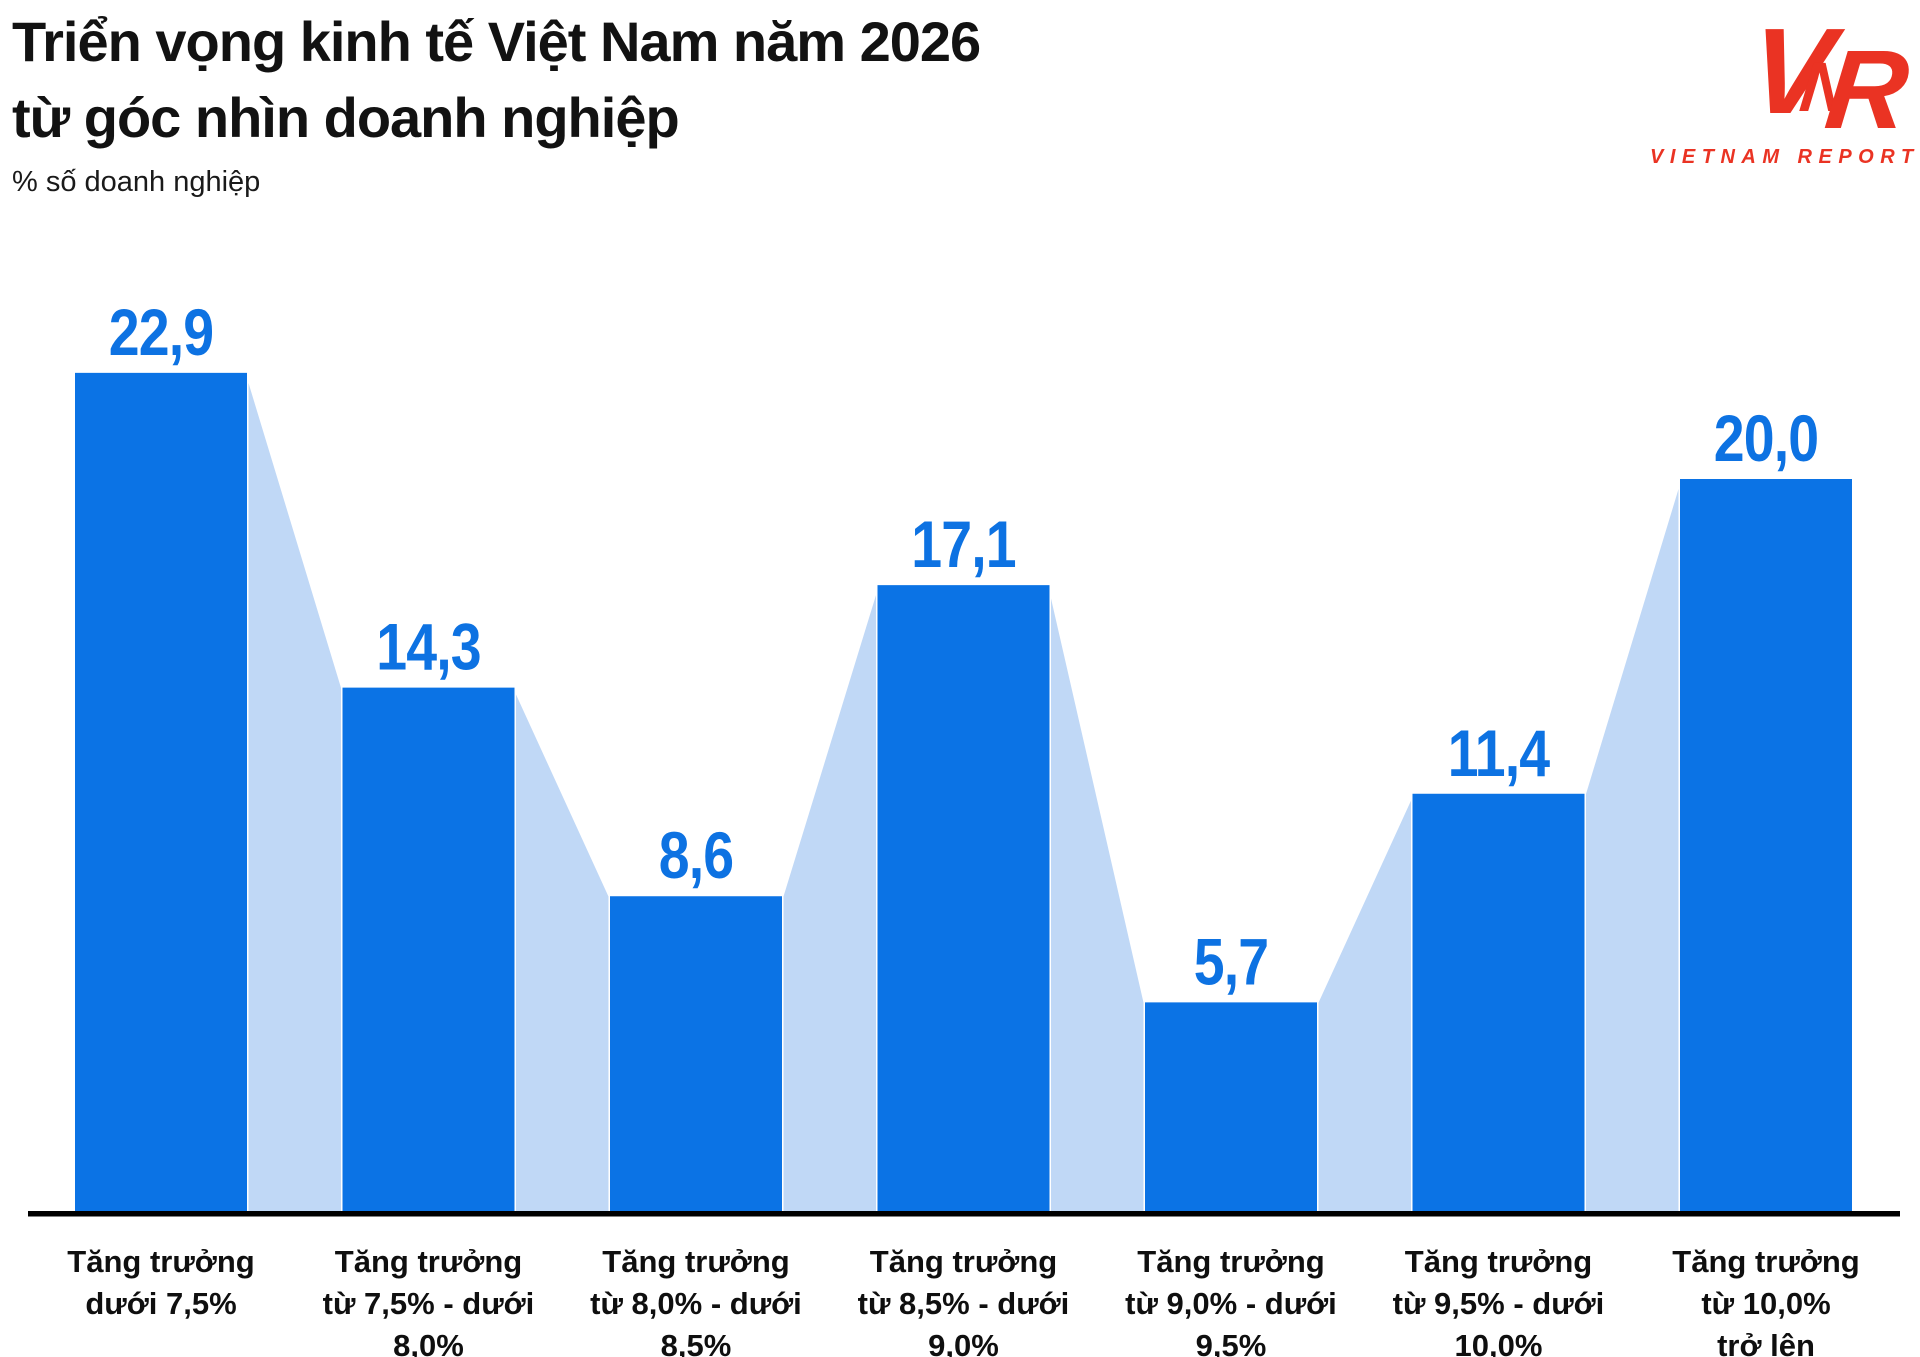 The height and width of the screenshot is (1357, 1920). I want to click on bar-value-label: 8,6, so click(696, 856).